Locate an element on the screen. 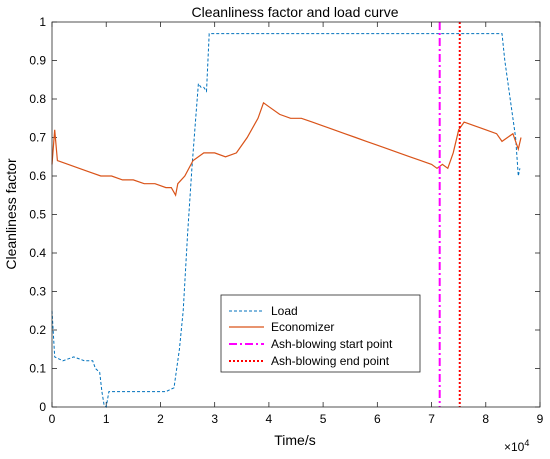  y-tick-label: 0.8 is located at coordinates (37, 99).